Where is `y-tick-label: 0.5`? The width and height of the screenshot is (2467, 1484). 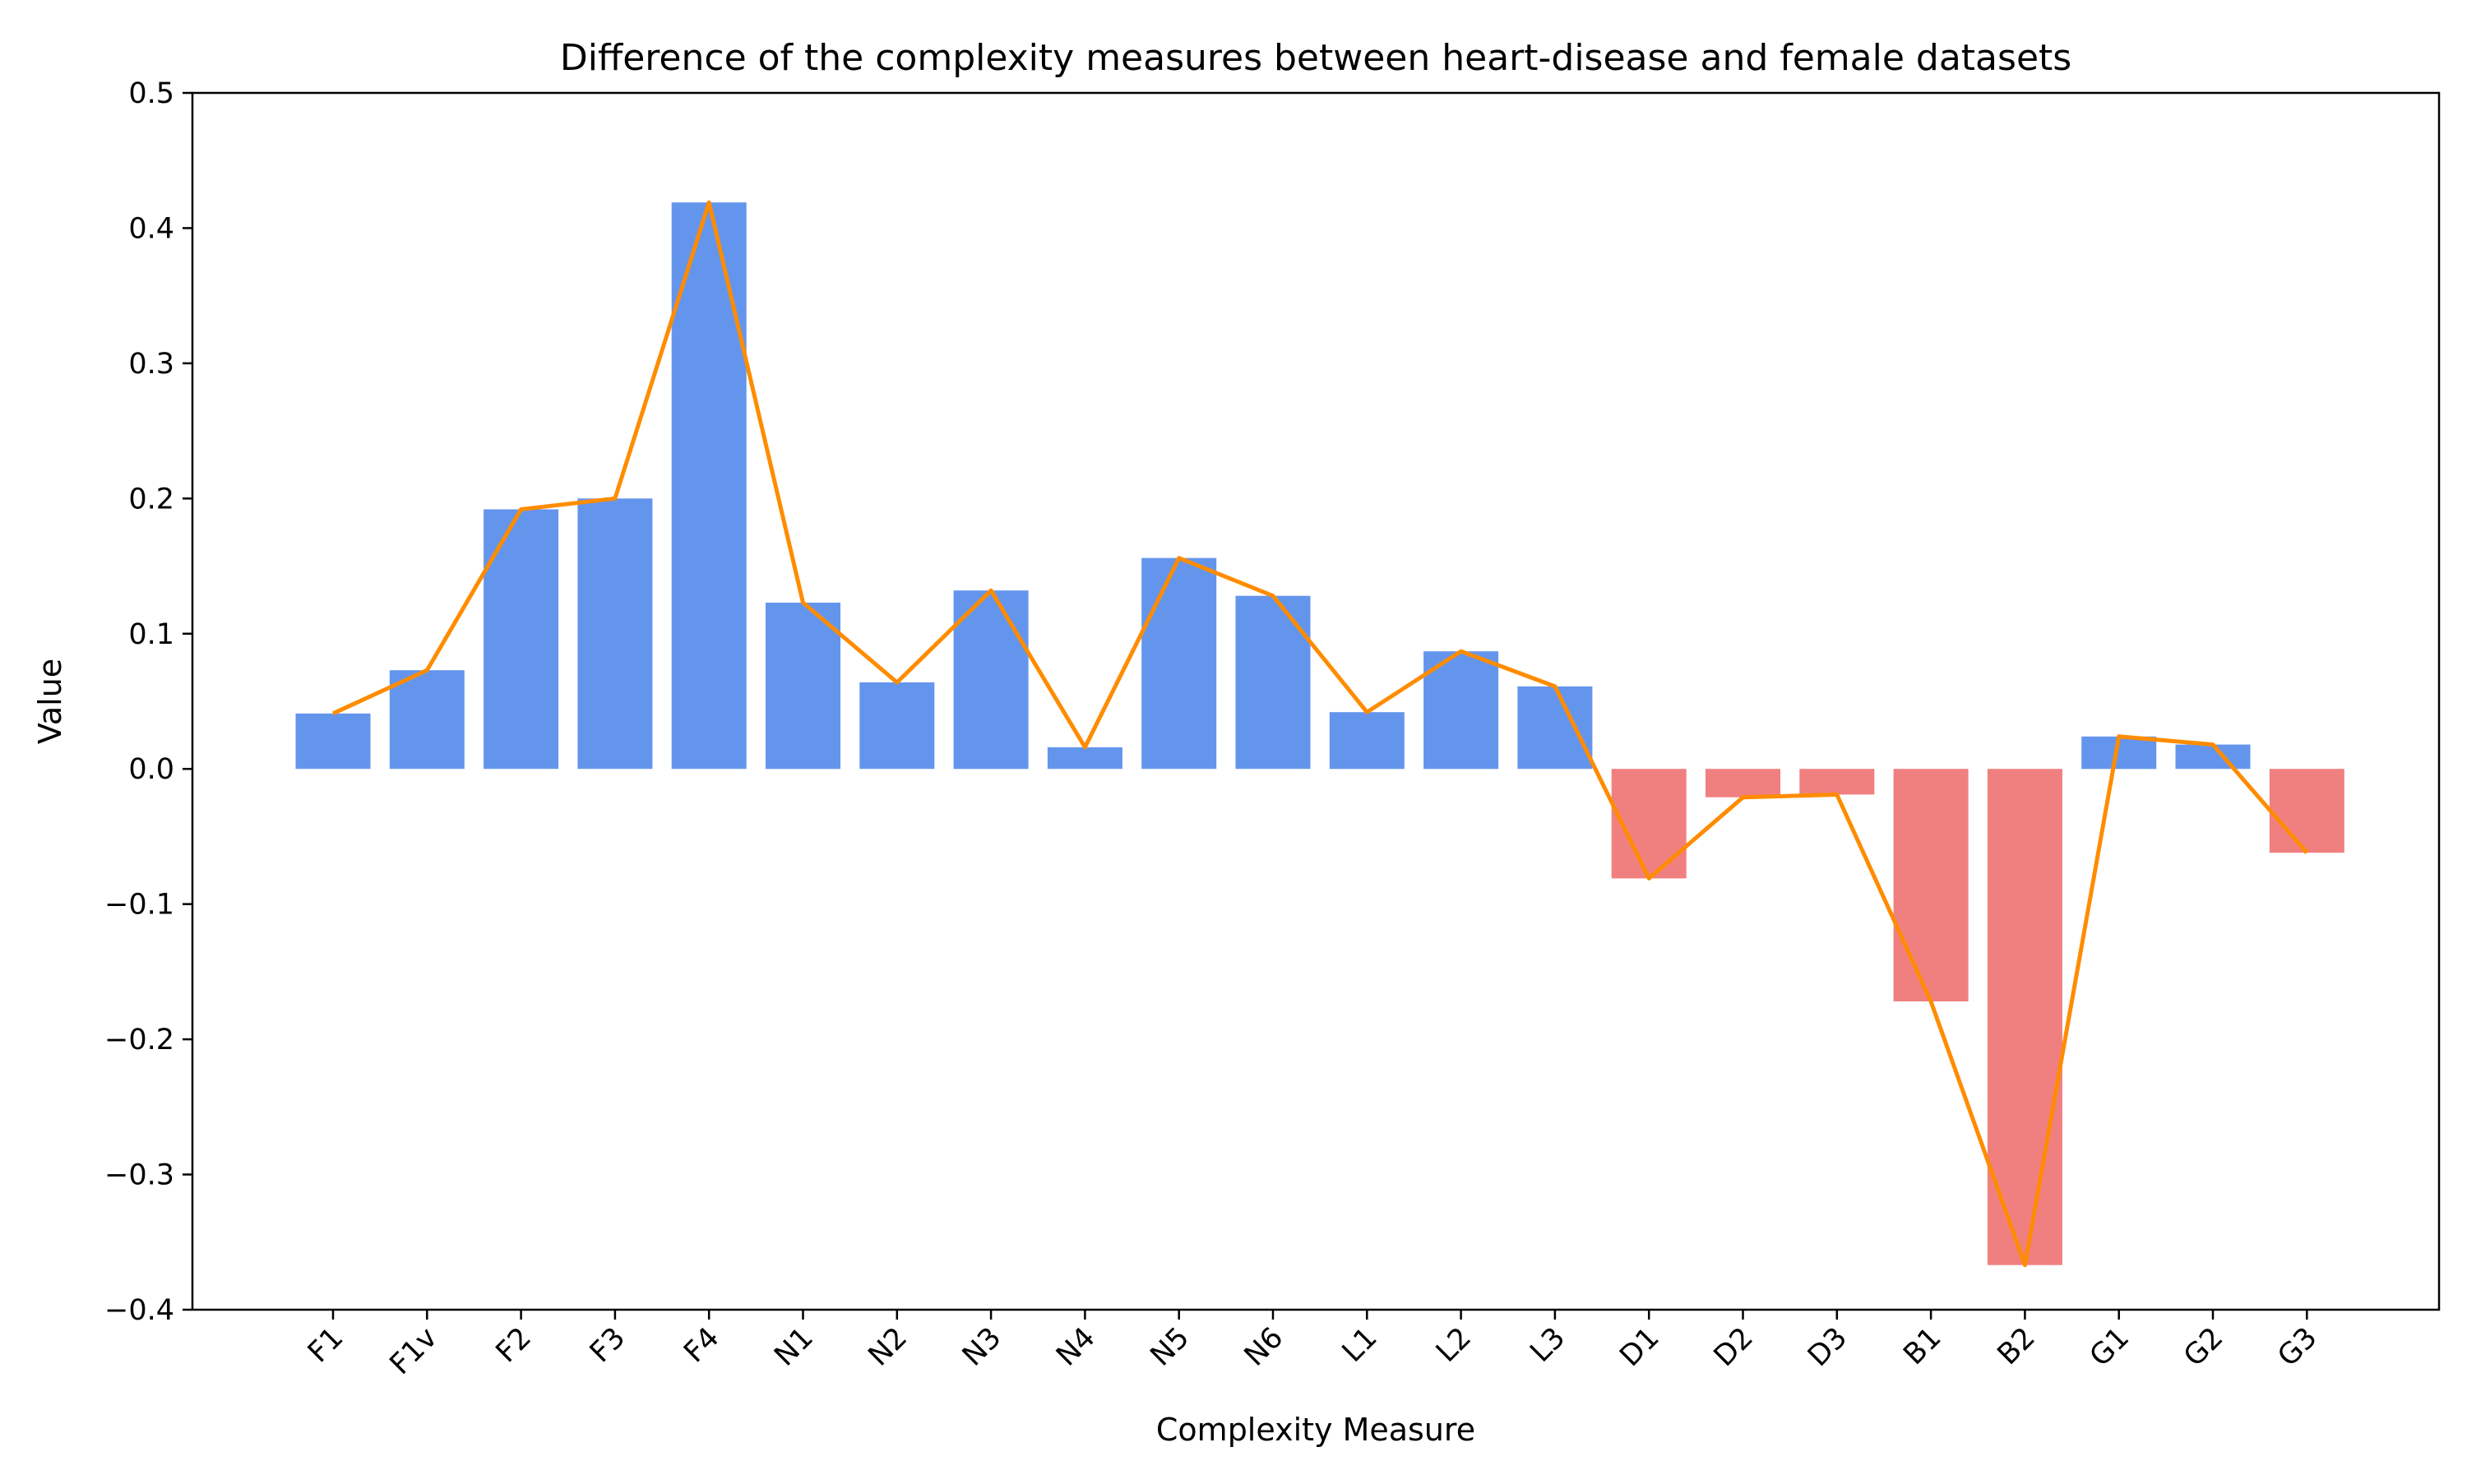 y-tick-label: 0.5 is located at coordinates (151, 94).